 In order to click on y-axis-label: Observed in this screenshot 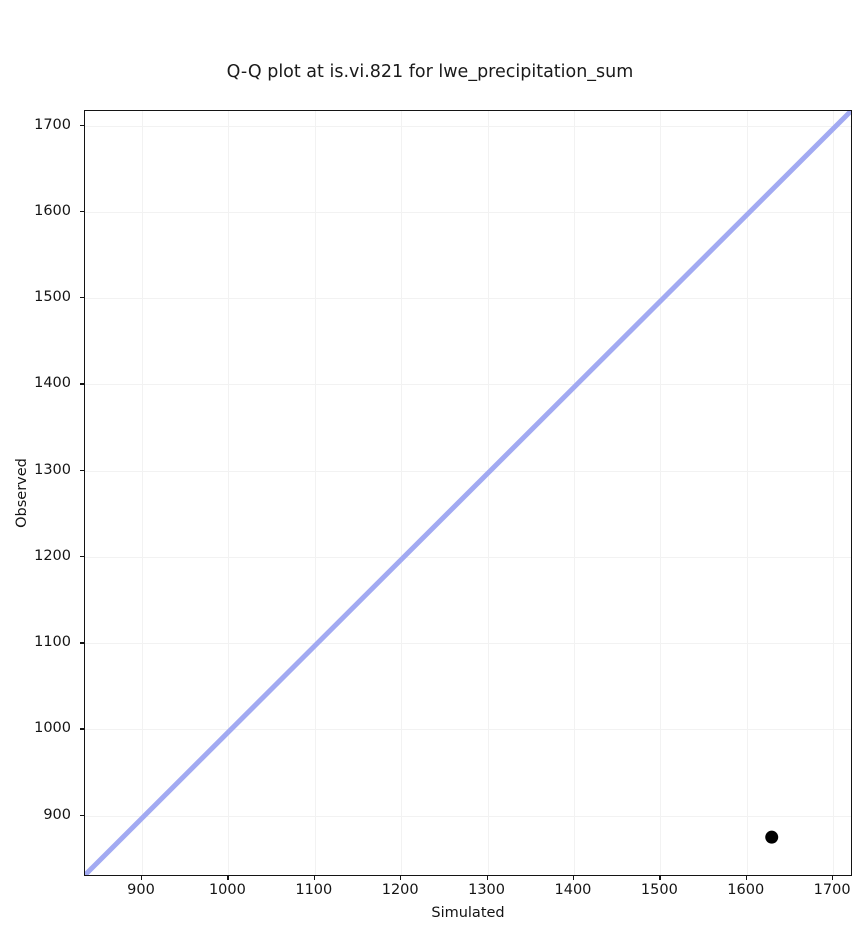, I will do `click(22, 493)`.